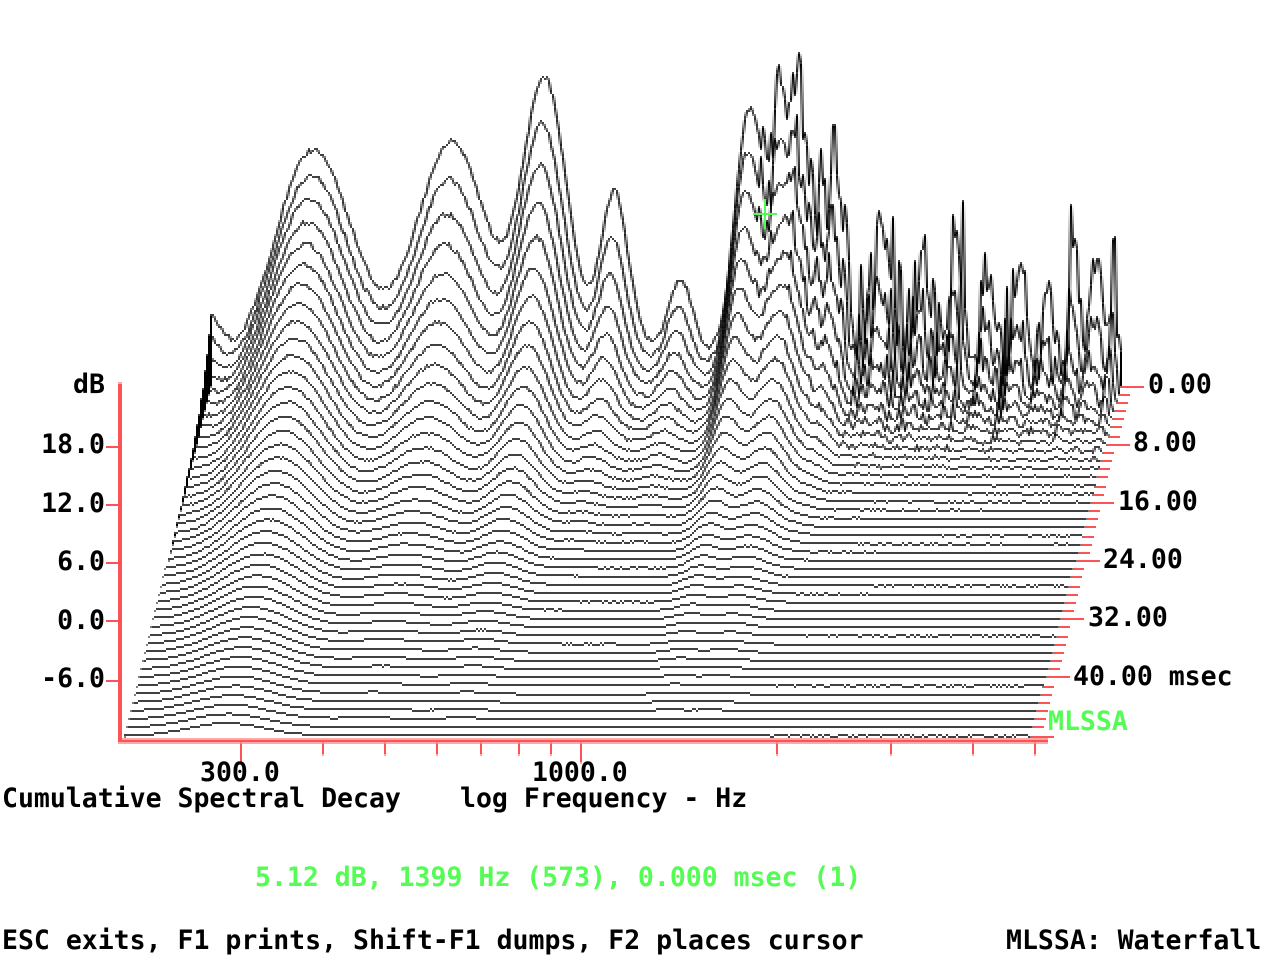  Describe the element at coordinates (1143, 559) in the screenshot. I see `time-tick-label: 24.00` at that location.